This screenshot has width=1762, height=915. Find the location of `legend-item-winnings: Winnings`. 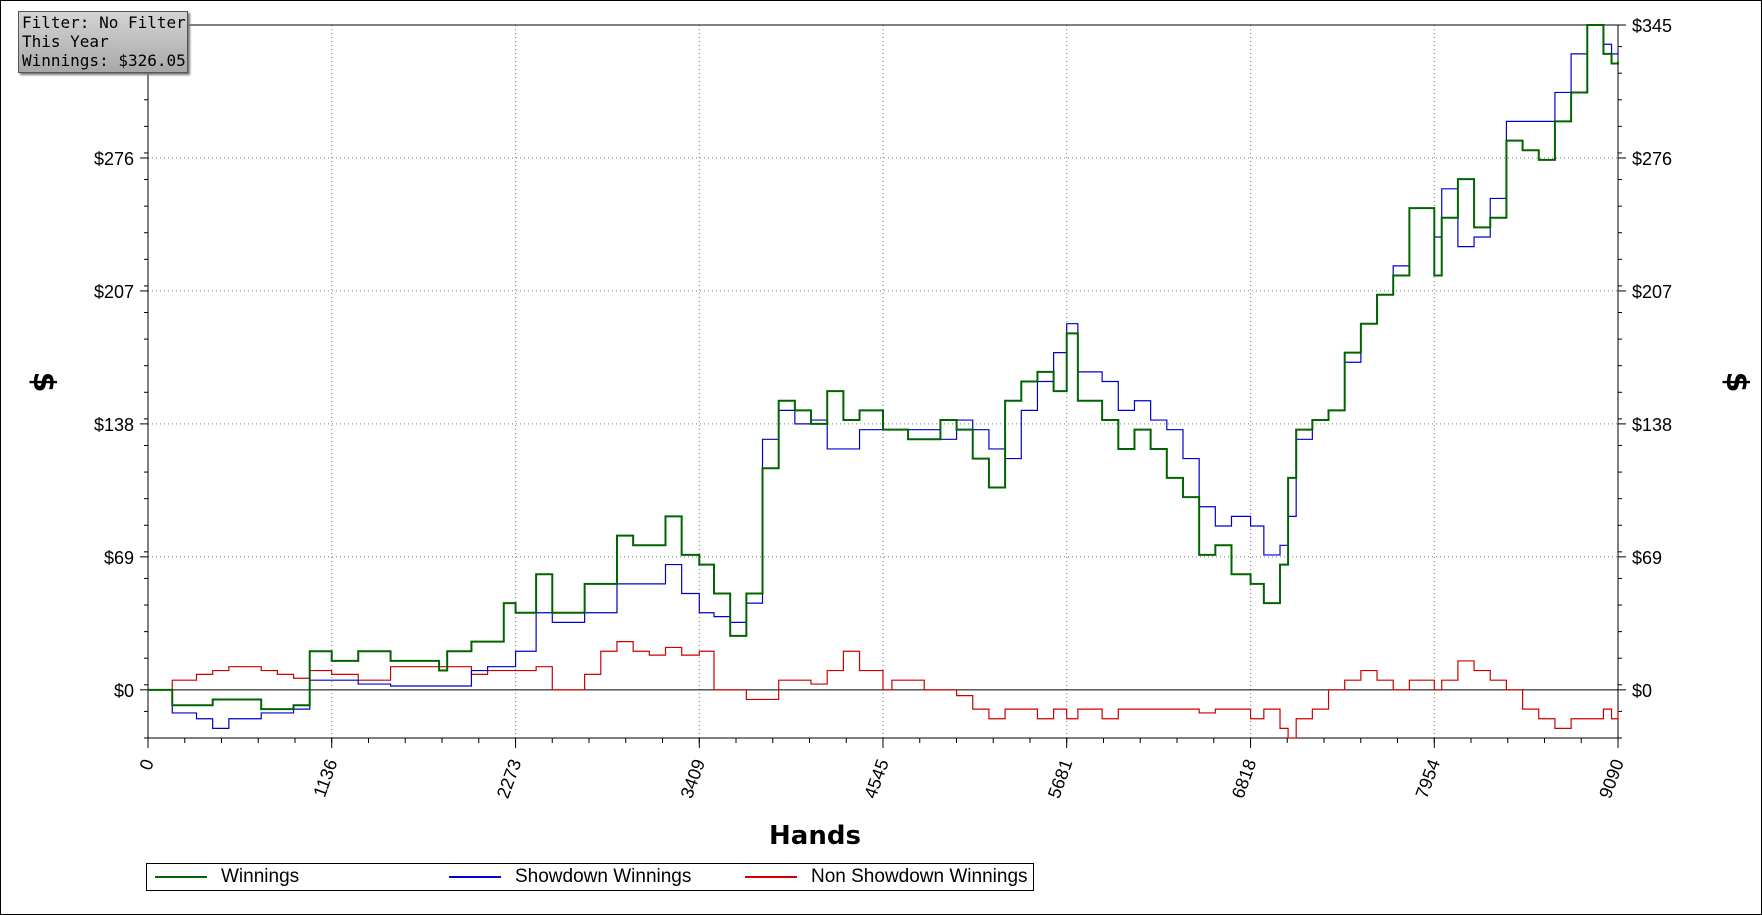

legend-item-winnings: Winnings is located at coordinates (227, 877).